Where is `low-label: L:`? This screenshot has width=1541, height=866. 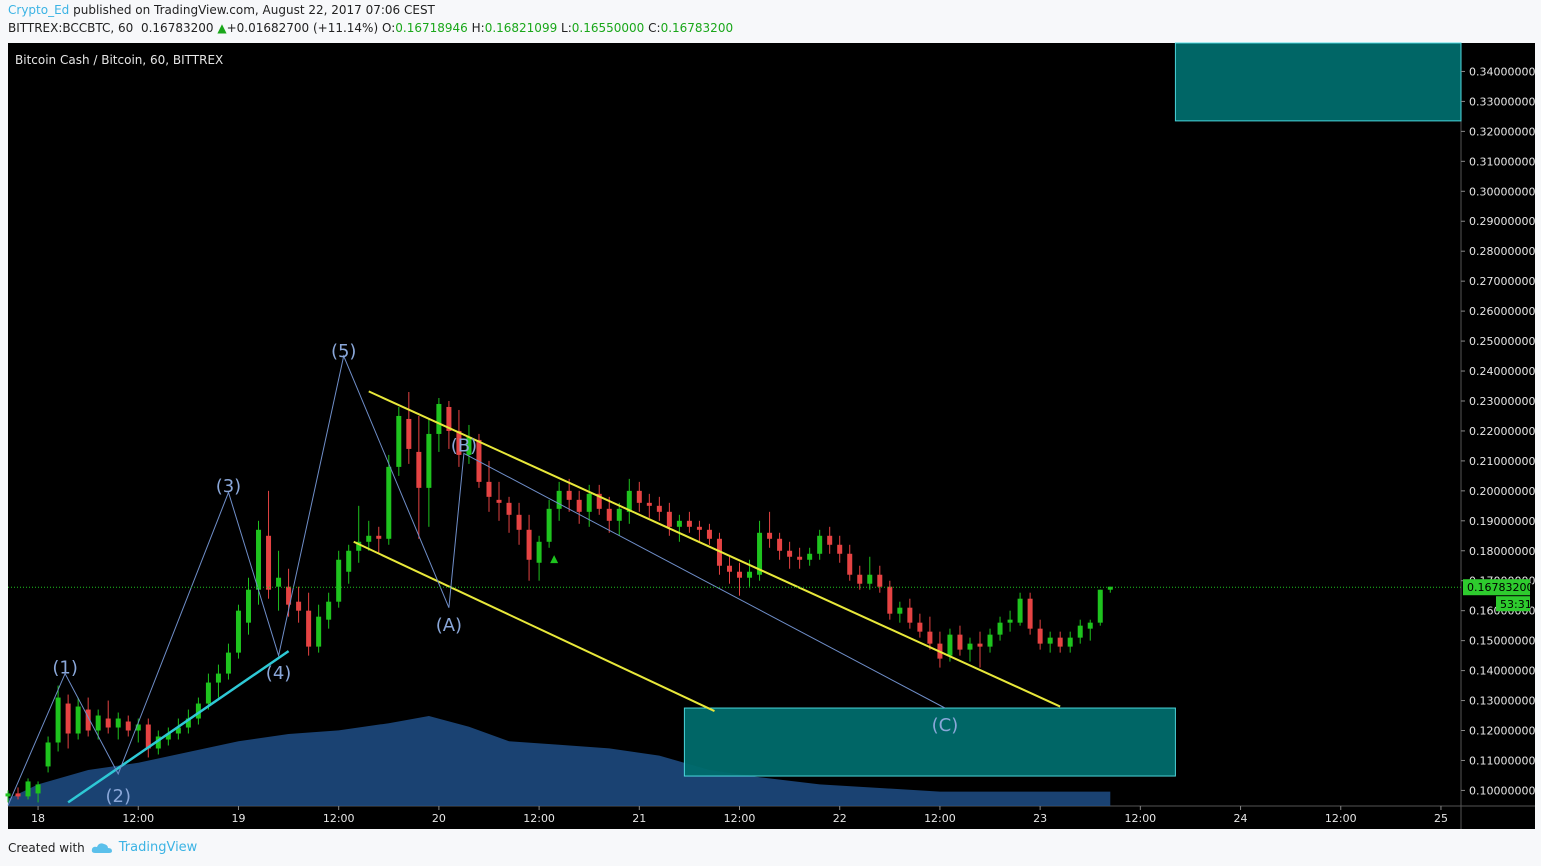 low-label: L: is located at coordinates (566, 28).